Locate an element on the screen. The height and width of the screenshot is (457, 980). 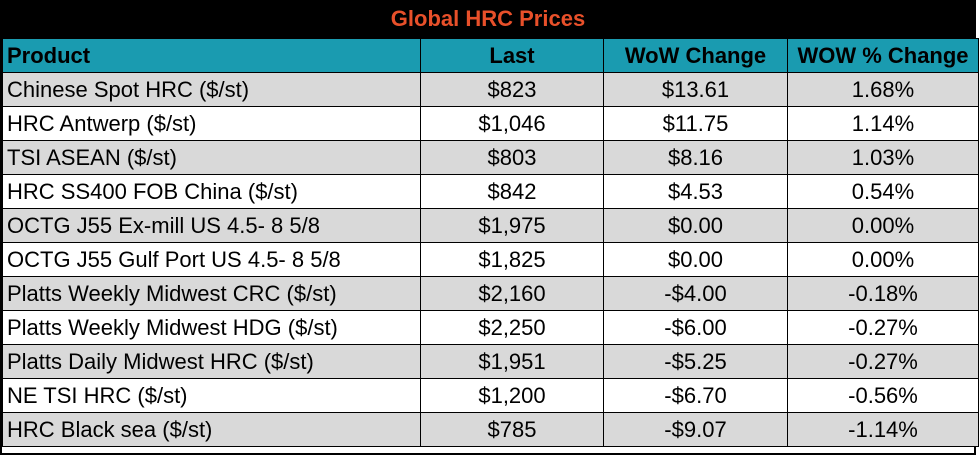
cell-last: $1,825 is located at coordinates (512, 259).